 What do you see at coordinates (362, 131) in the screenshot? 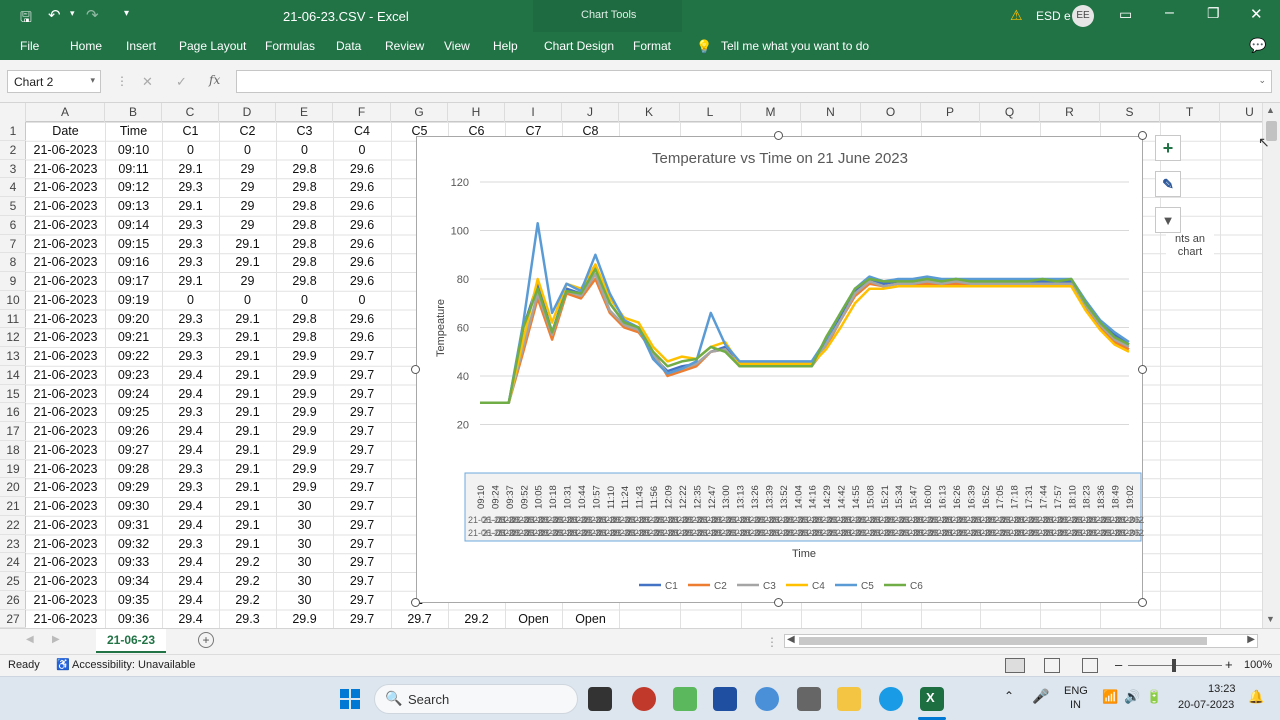
I see `cell-f1: C4` at bounding box center [362, 131].